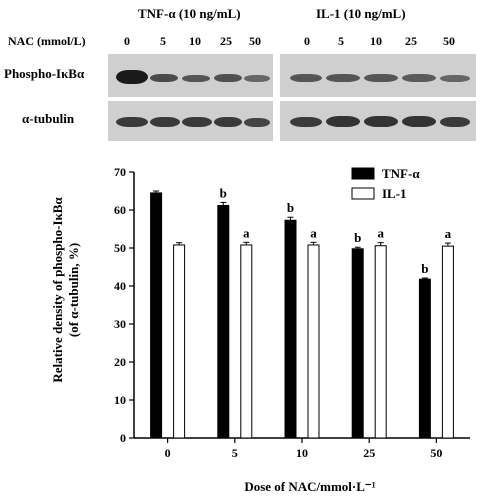 Image resolution: width=482 pixels, height=501 pixels. What do you see at coordinates (120, 210) in the screenshot?
I see `y-tick-label: 60` at bounding box center [120, 210].